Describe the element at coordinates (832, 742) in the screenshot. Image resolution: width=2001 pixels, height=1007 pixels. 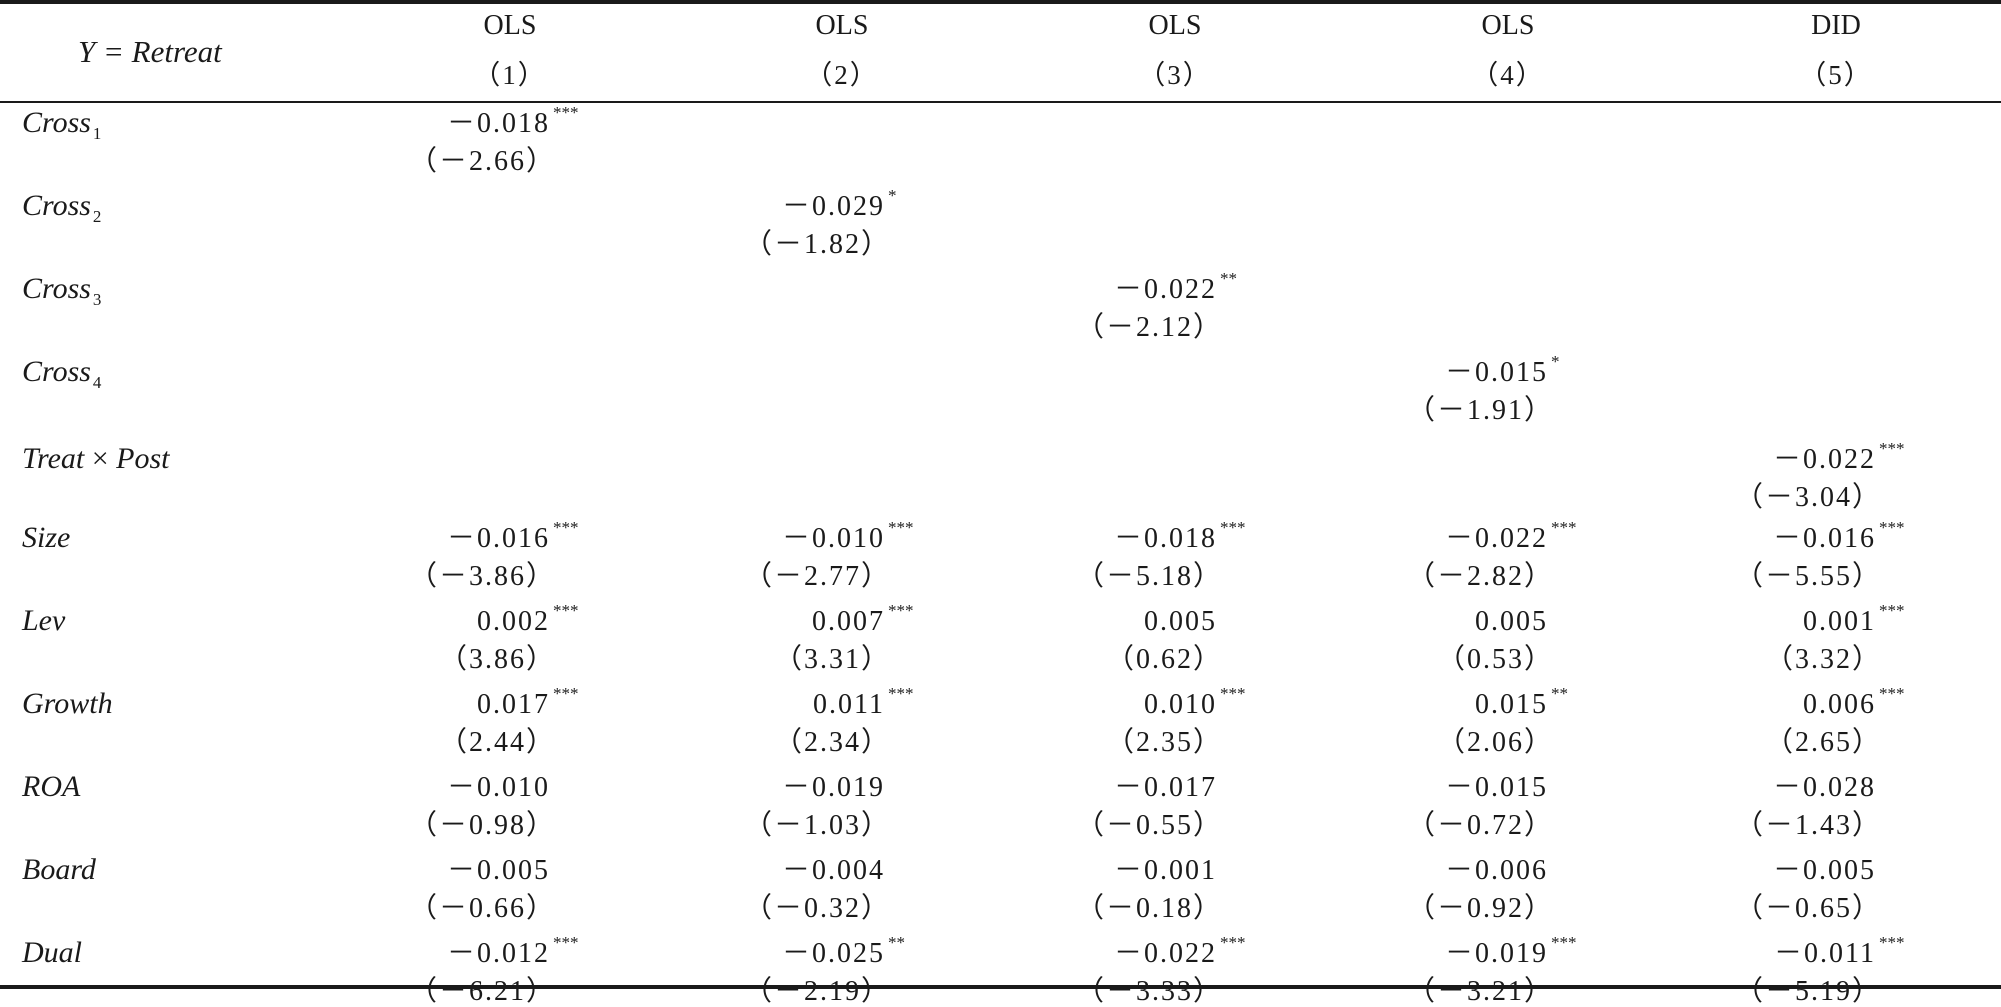
I see `t-statistic: （2.34）` at that location.